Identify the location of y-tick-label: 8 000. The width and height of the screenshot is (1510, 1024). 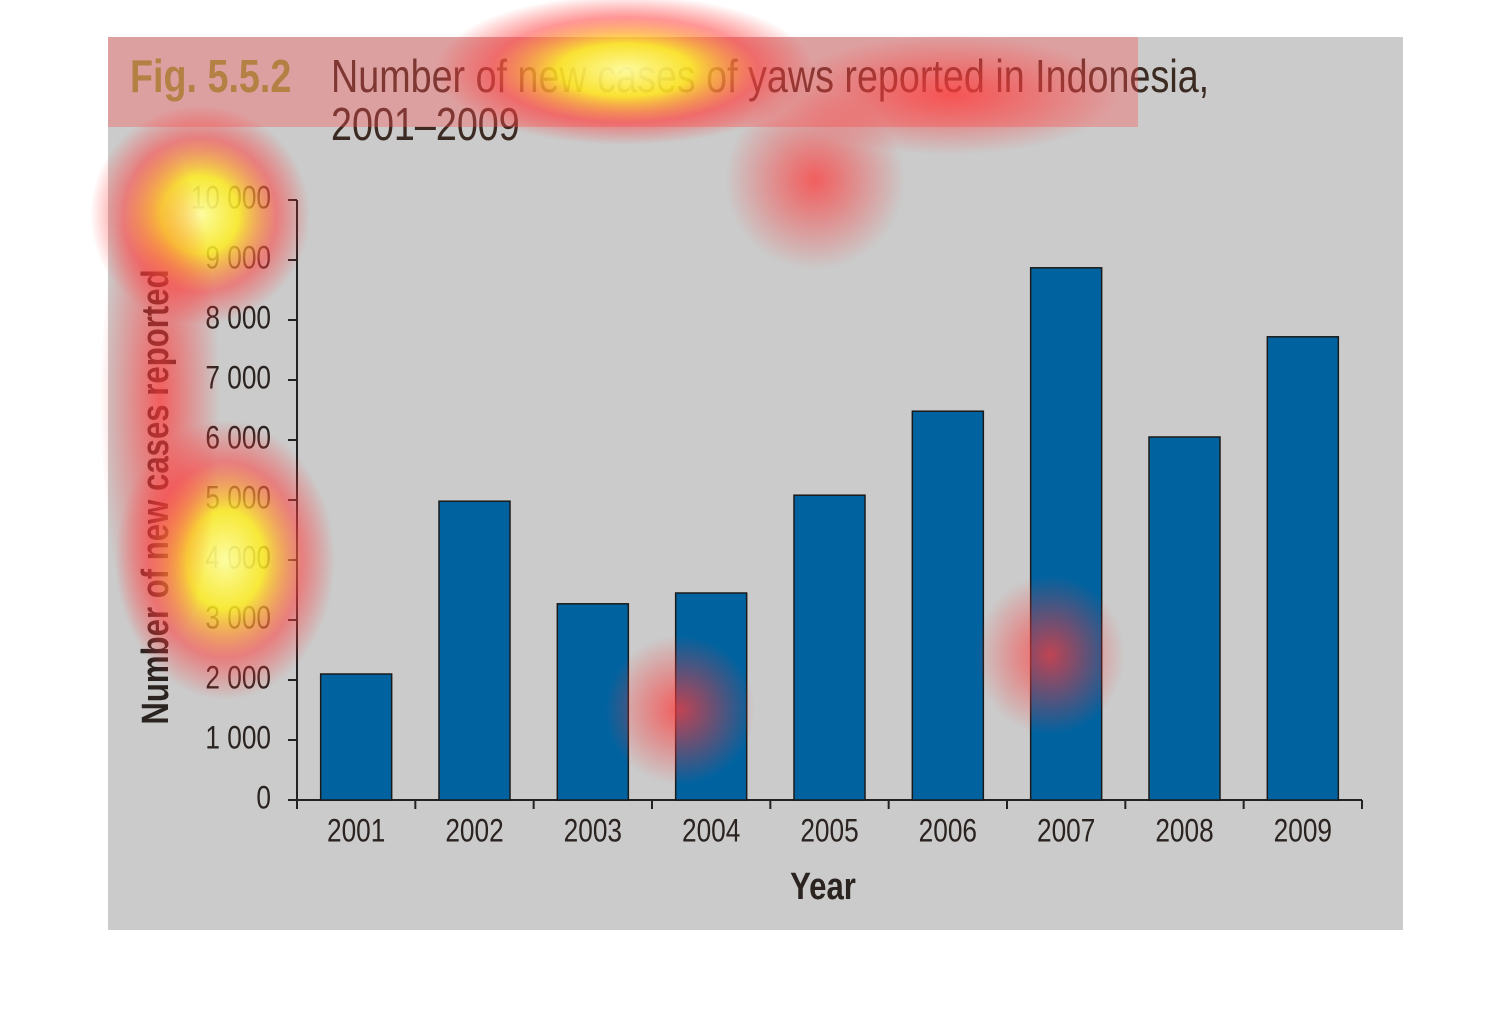
(238, 318).